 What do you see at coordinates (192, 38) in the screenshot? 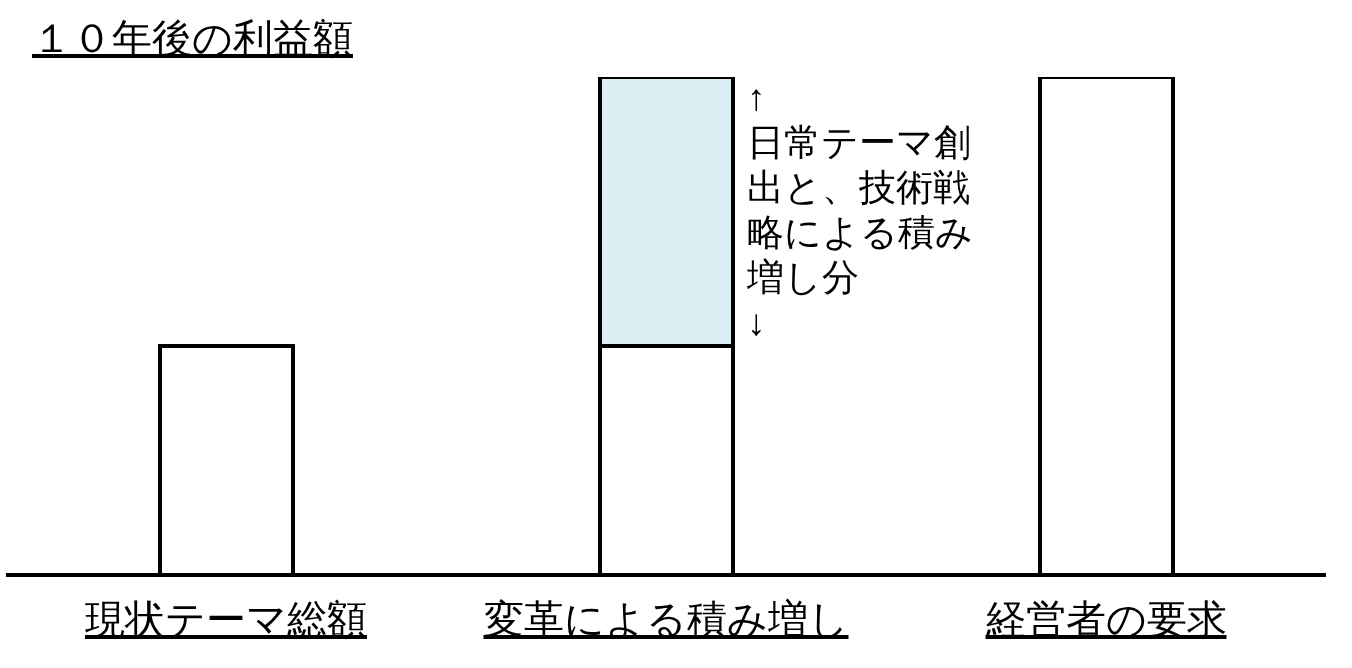
I see `chart-title: １０年後の利益額` at bounding box center [192, 38].